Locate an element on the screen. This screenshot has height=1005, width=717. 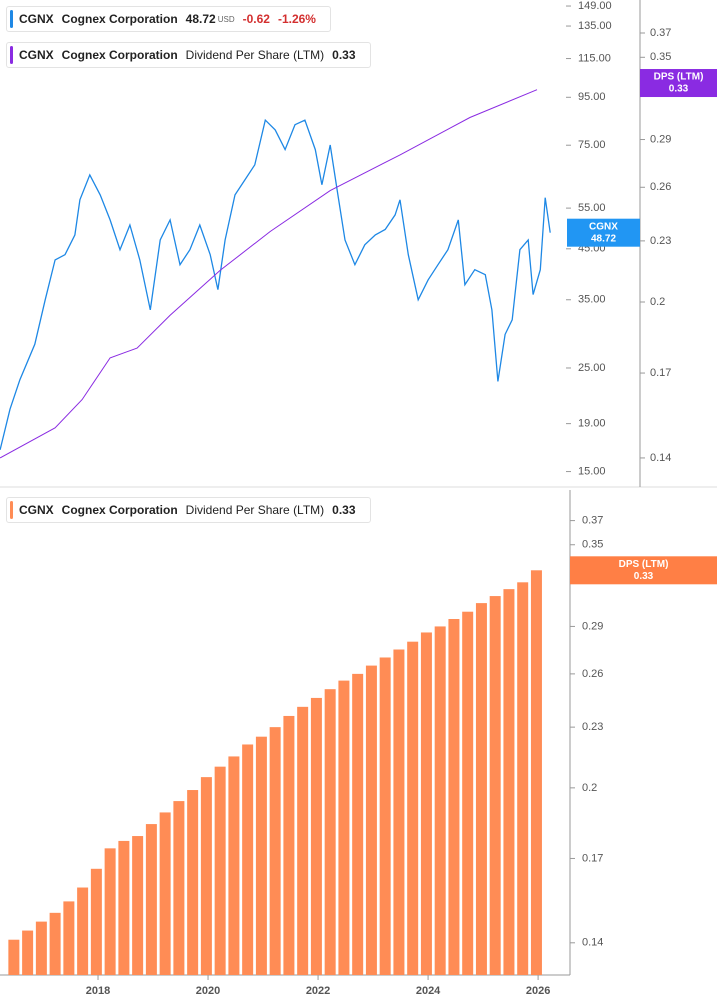
x-tick-label: 2026 is located at coordinates (538, 991).